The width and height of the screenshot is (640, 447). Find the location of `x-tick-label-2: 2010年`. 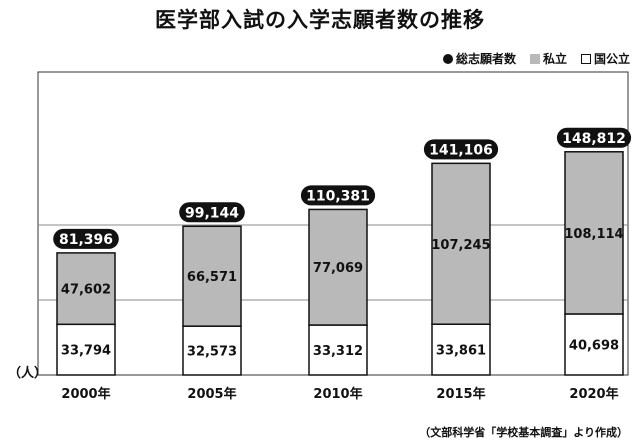

x-tick-label-2: 2010年 is located at coordinates (337, 394).